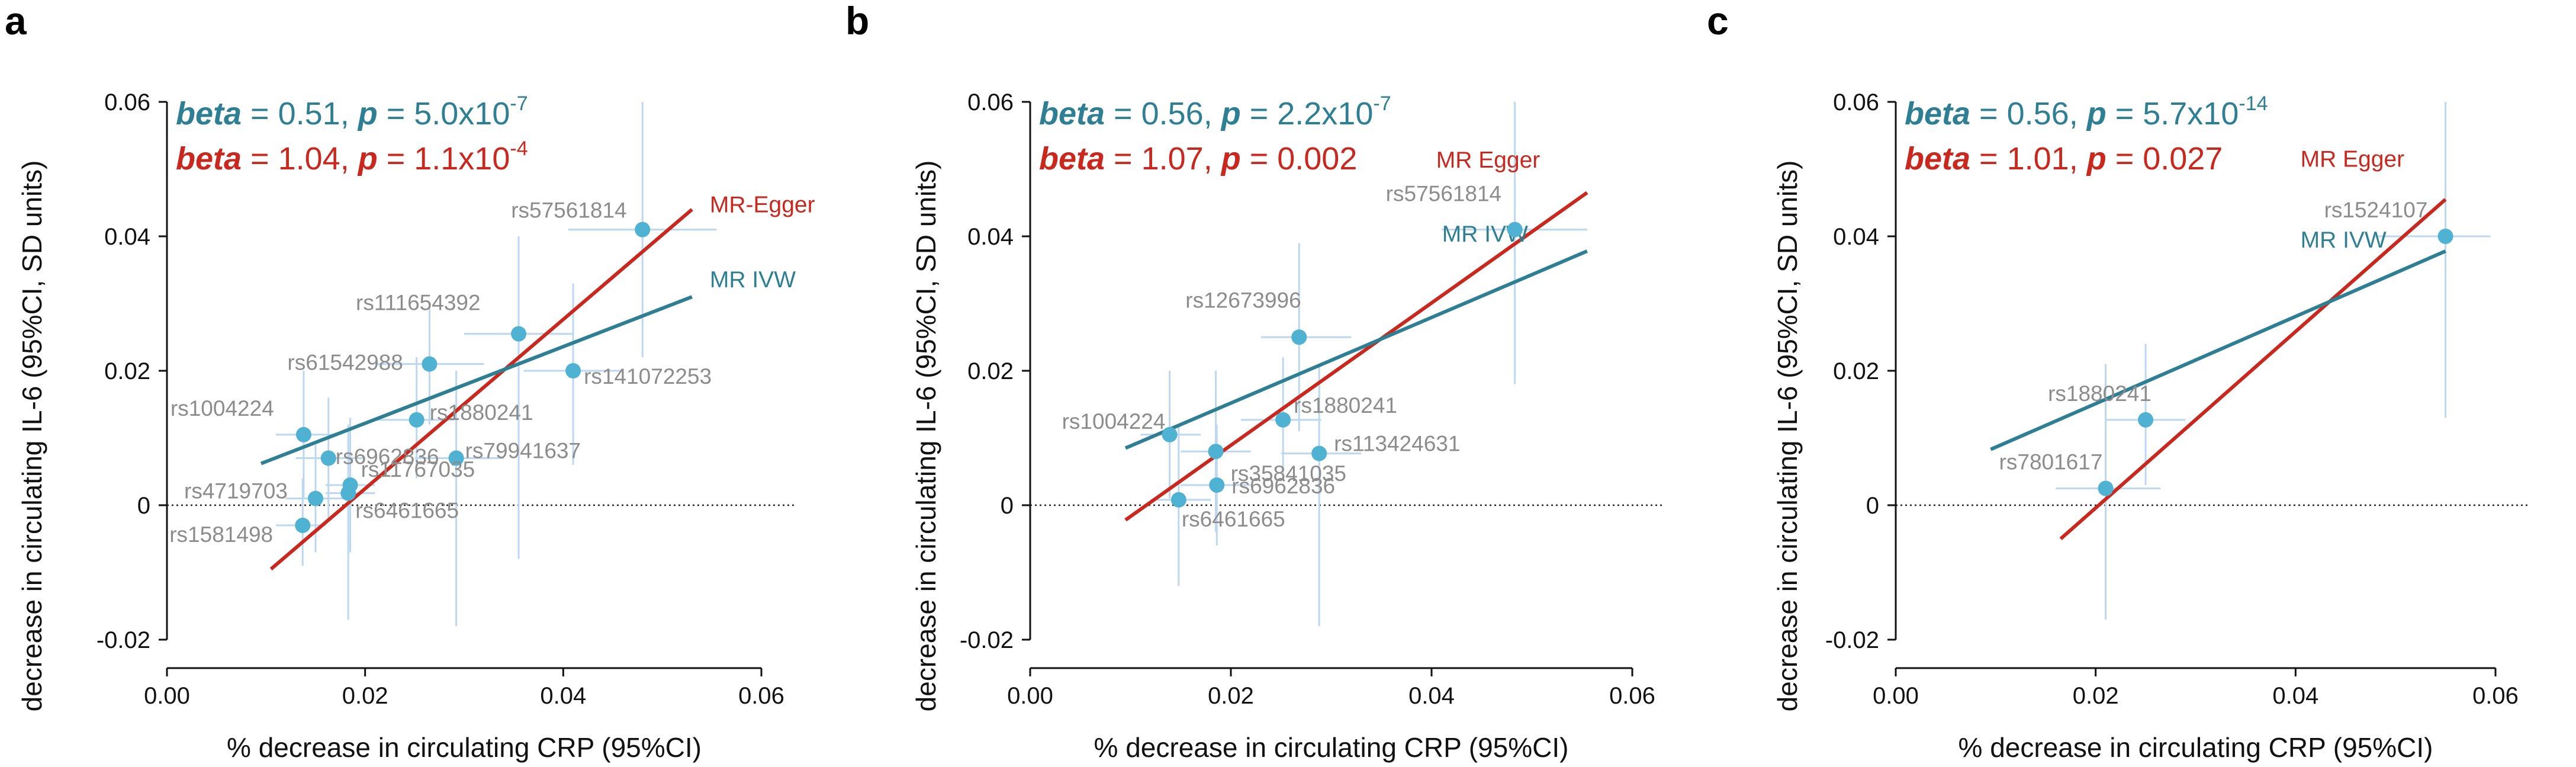  What do you see at coordinates (1718, 21) in the screenshot?
I see `panel-letter: c` at bounding box center [1718, 21].